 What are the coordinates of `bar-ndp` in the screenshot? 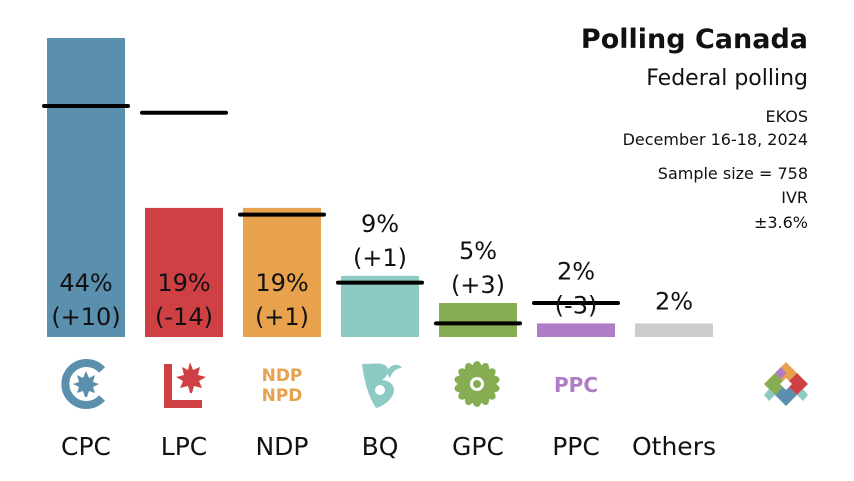 It's located at (282, 272).